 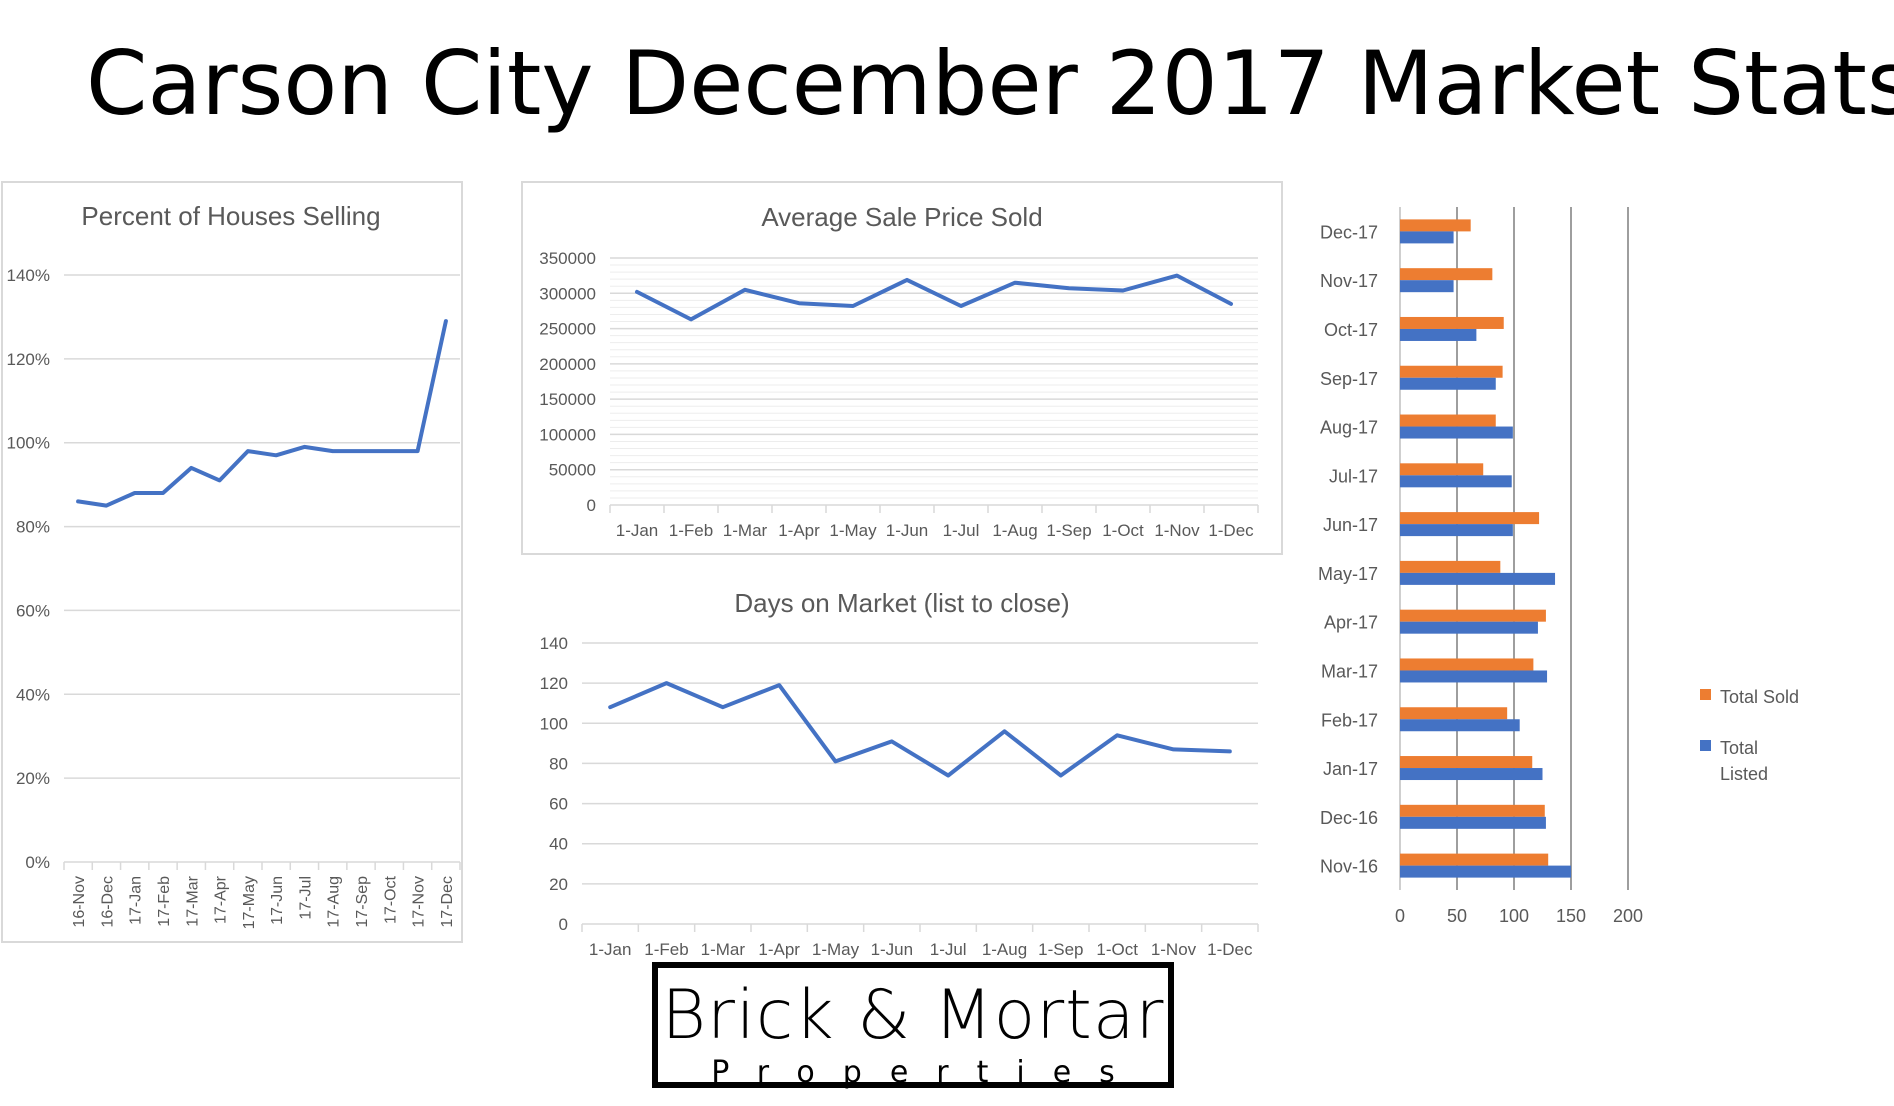 What do you see at coordinates (554, 683) in the screenshot?
I see `y-tick-label: 120` at bounding box center [554, 683].